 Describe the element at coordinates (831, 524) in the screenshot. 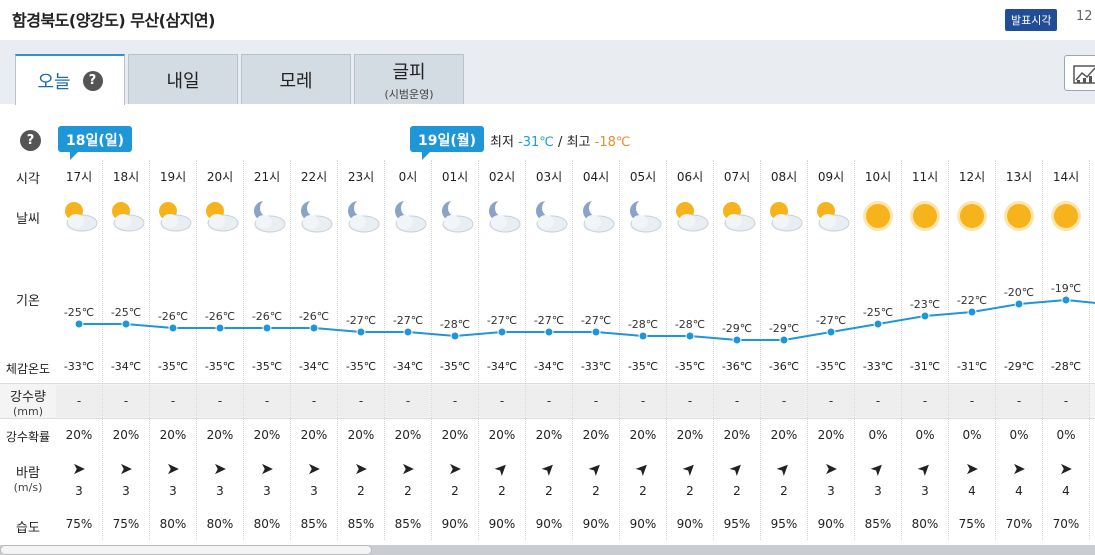

I see `humidity-cell: 90%` at that location.